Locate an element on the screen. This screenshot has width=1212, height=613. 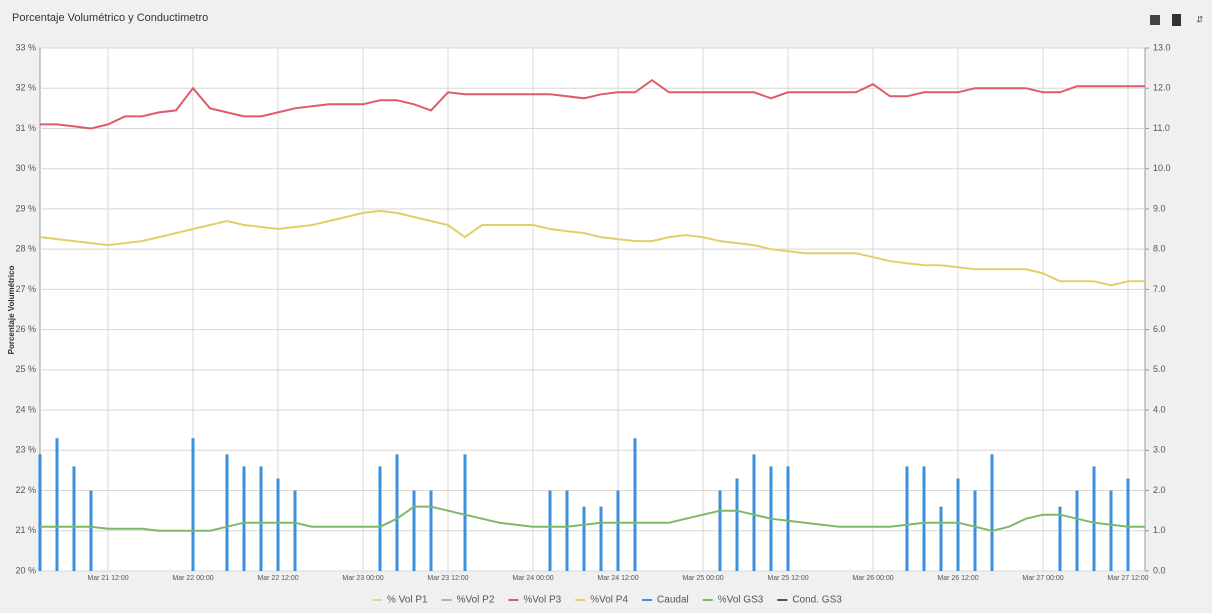
x-tick-label: Mar 23 12:00 is located at coordinates (447, 578).